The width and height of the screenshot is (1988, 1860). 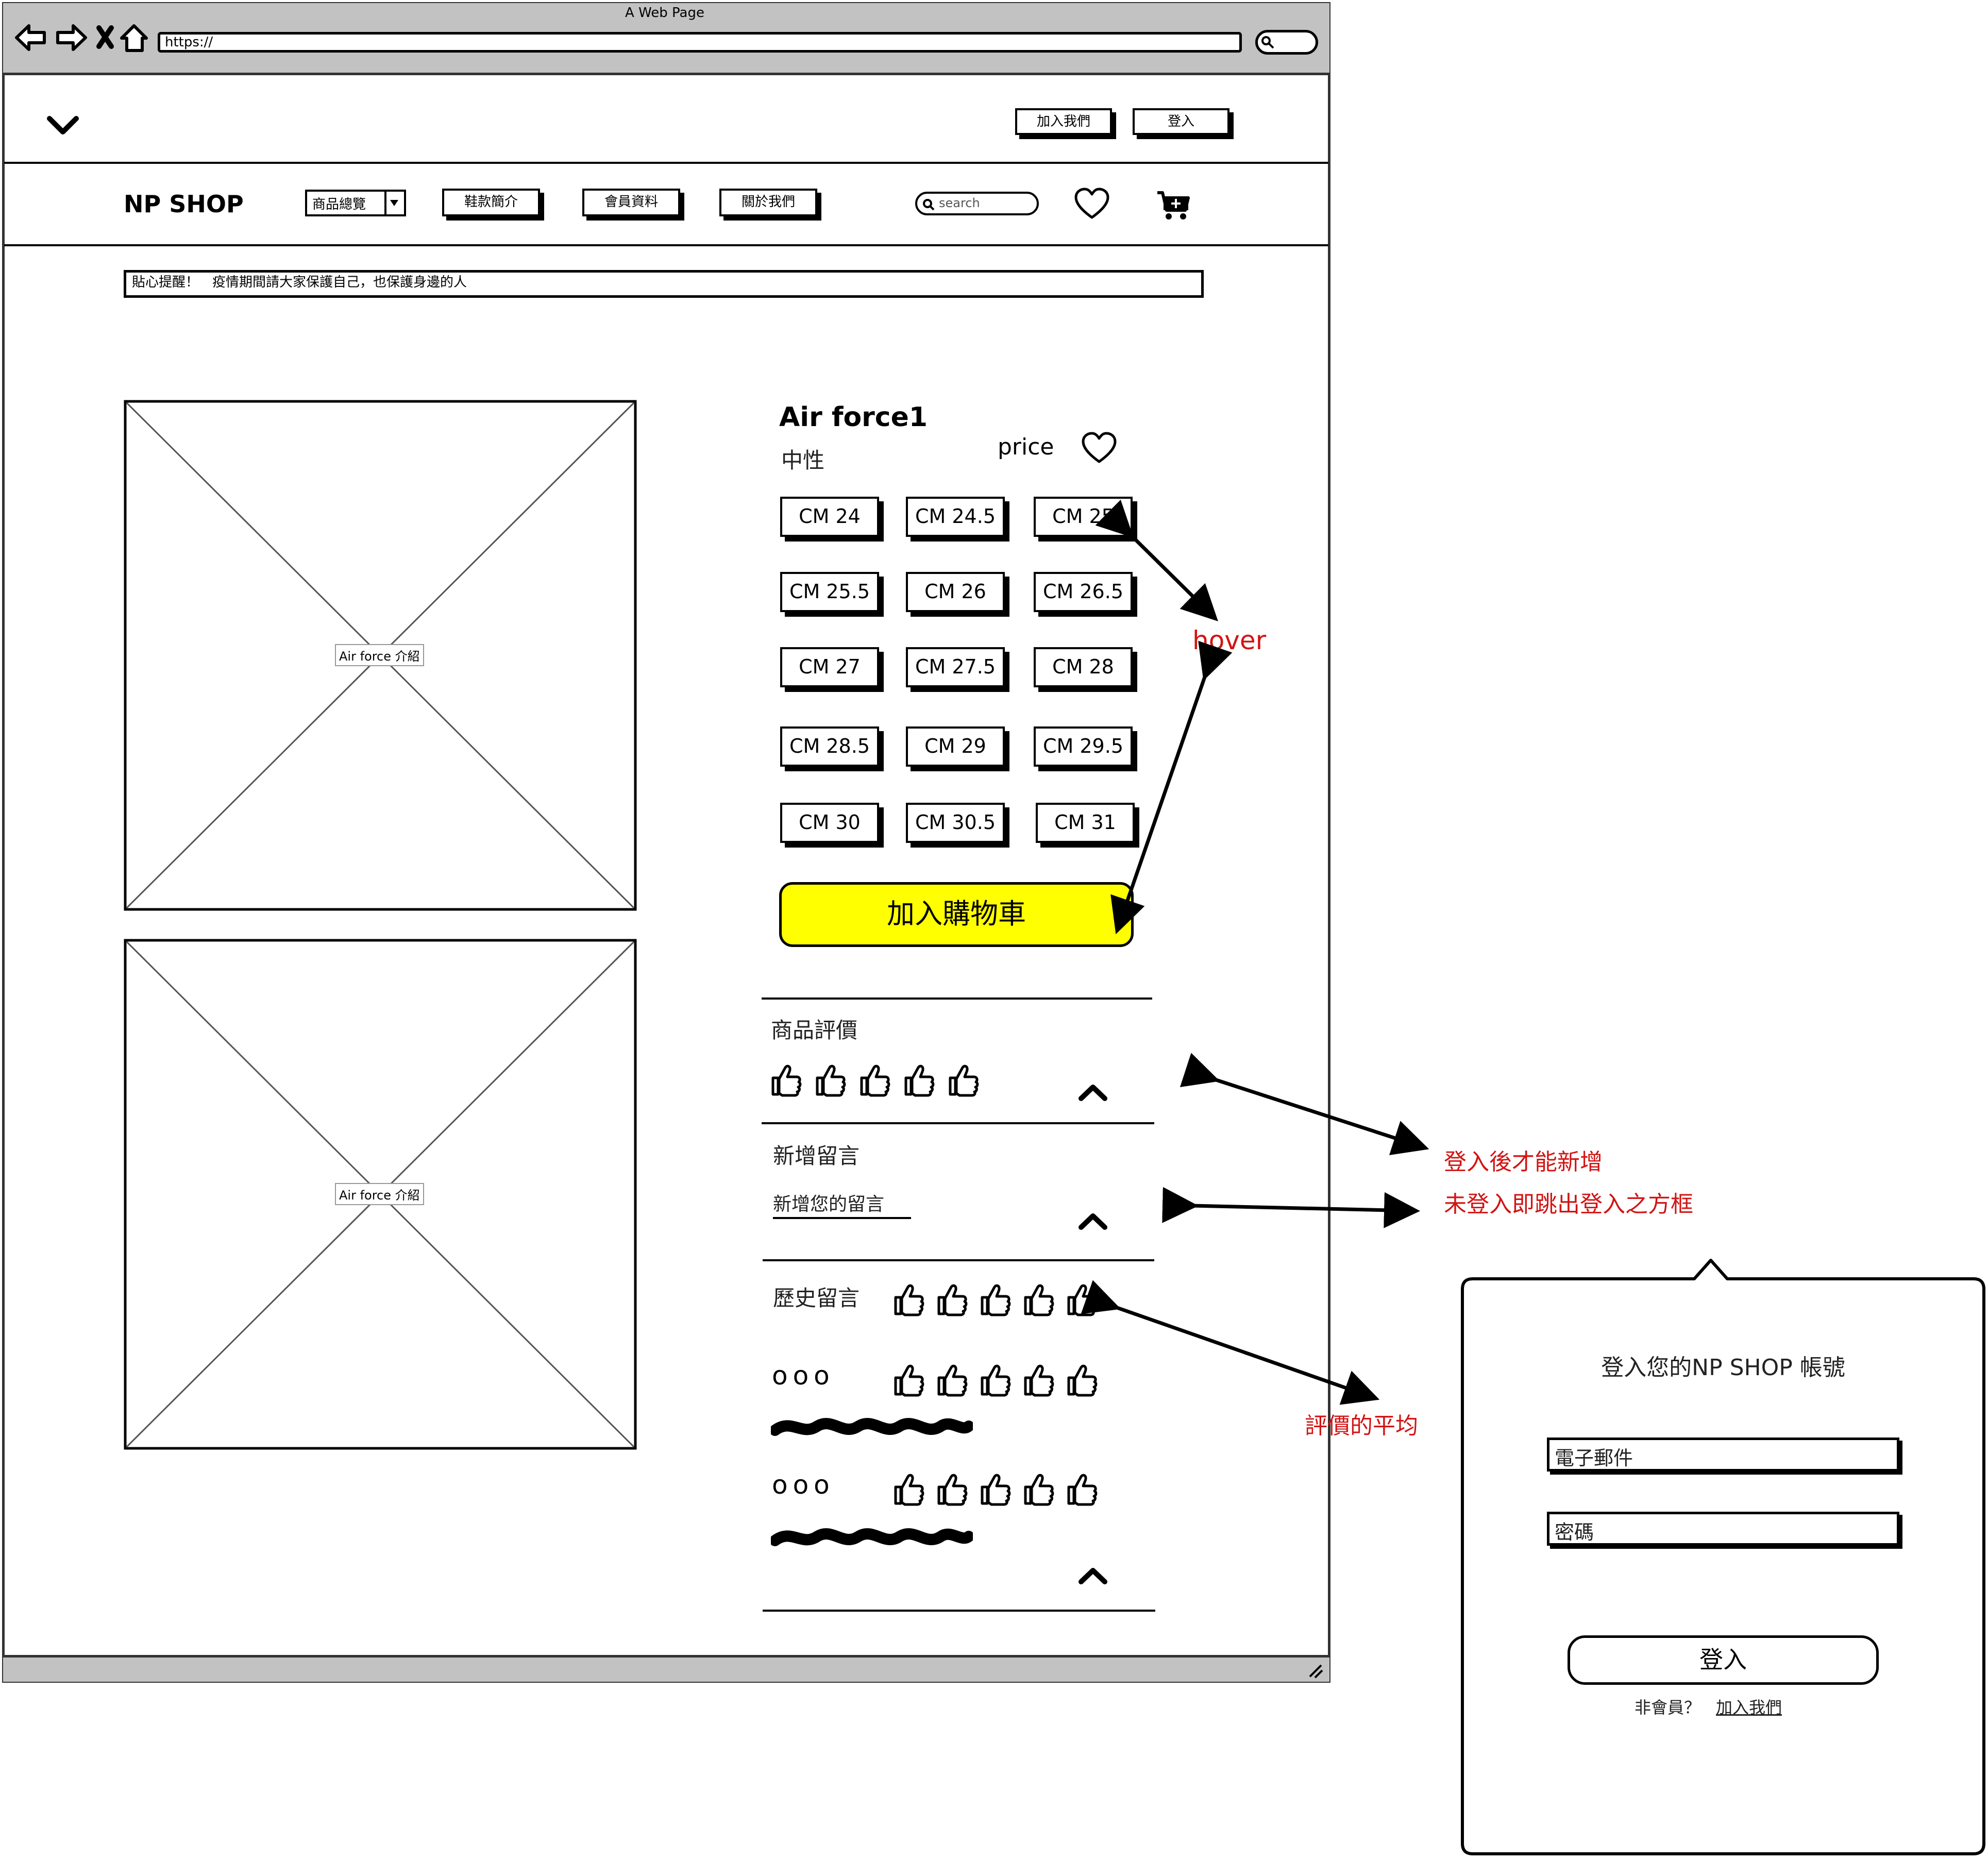 I want to click on login-title: 登入您的NP SHOP 帳號, so click(x=1723, y=1368).